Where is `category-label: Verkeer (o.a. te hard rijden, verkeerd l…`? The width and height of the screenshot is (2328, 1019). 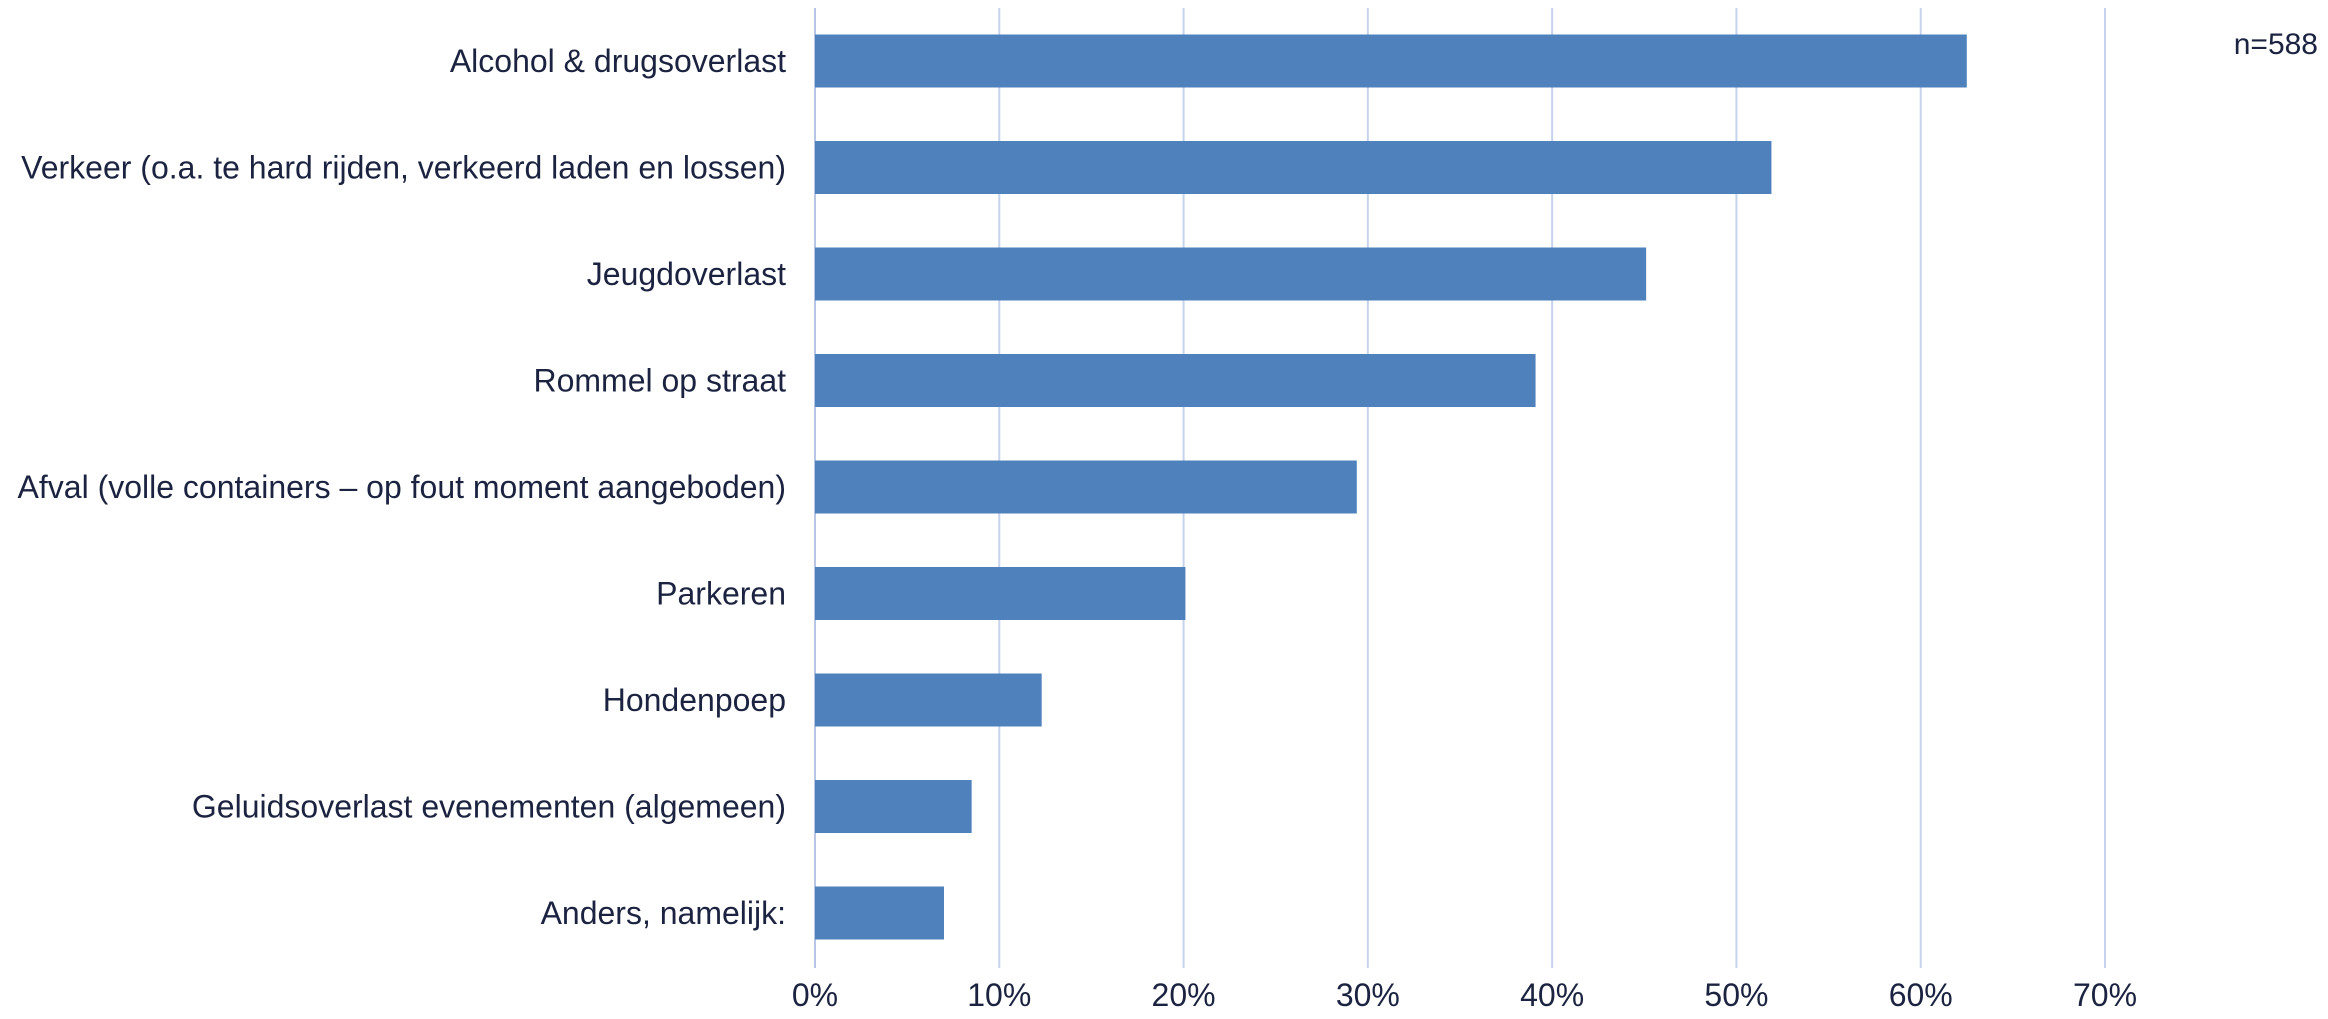 category-label: Verkeer (o.a. te hard rijden, verkeerd l… is located at coordinates (403, 168).